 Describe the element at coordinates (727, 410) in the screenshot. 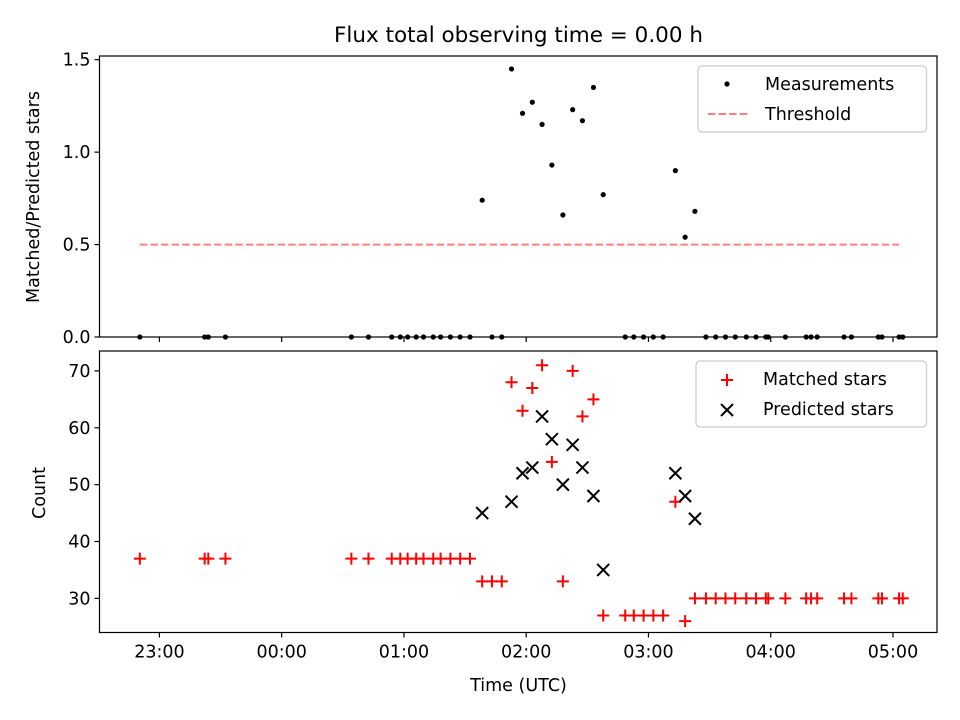

I see `legend-predicted-marker` at that location.